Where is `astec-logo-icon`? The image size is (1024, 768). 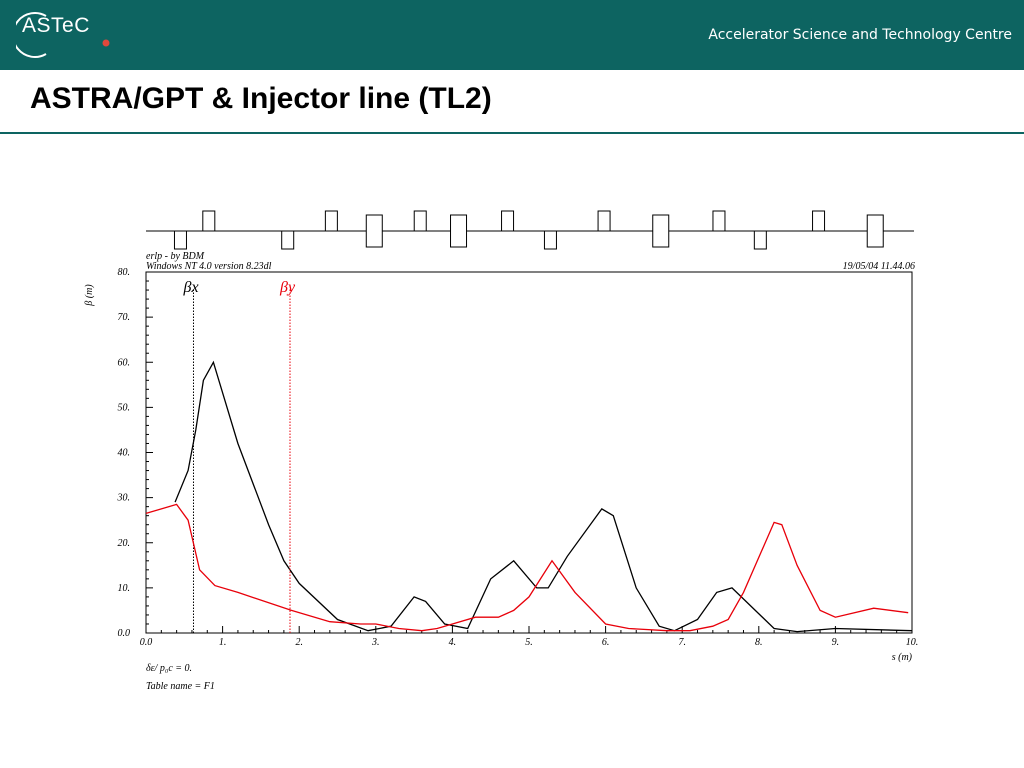
astec-logo-icon is located at coordinates (63, 35).